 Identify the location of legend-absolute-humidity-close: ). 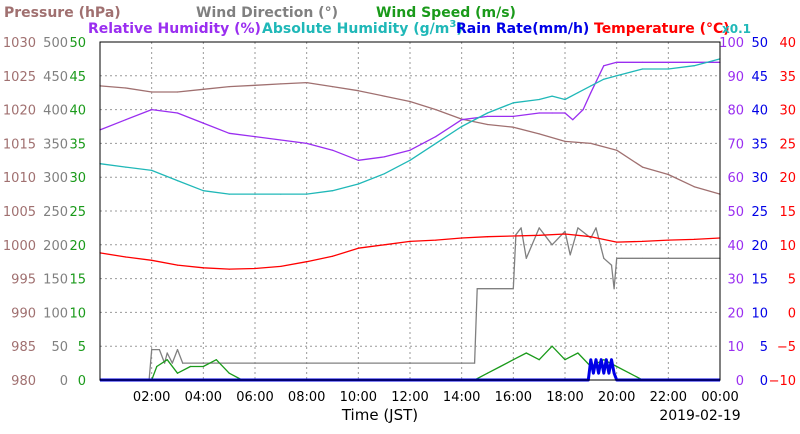
(459, 29).